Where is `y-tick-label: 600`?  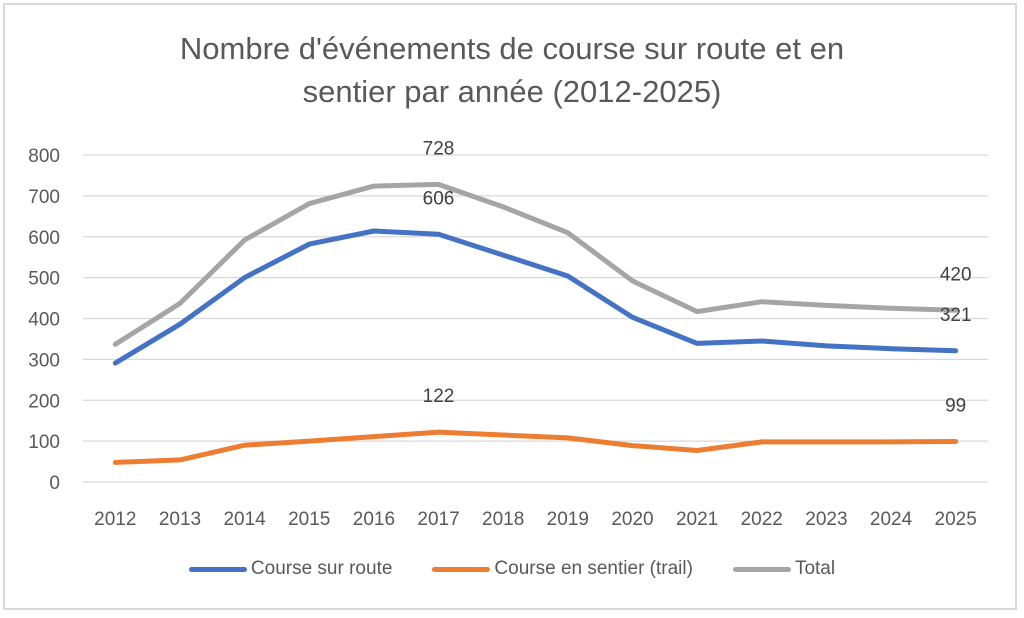 y-tick-label: 600 is located at coordinates (44, 238).